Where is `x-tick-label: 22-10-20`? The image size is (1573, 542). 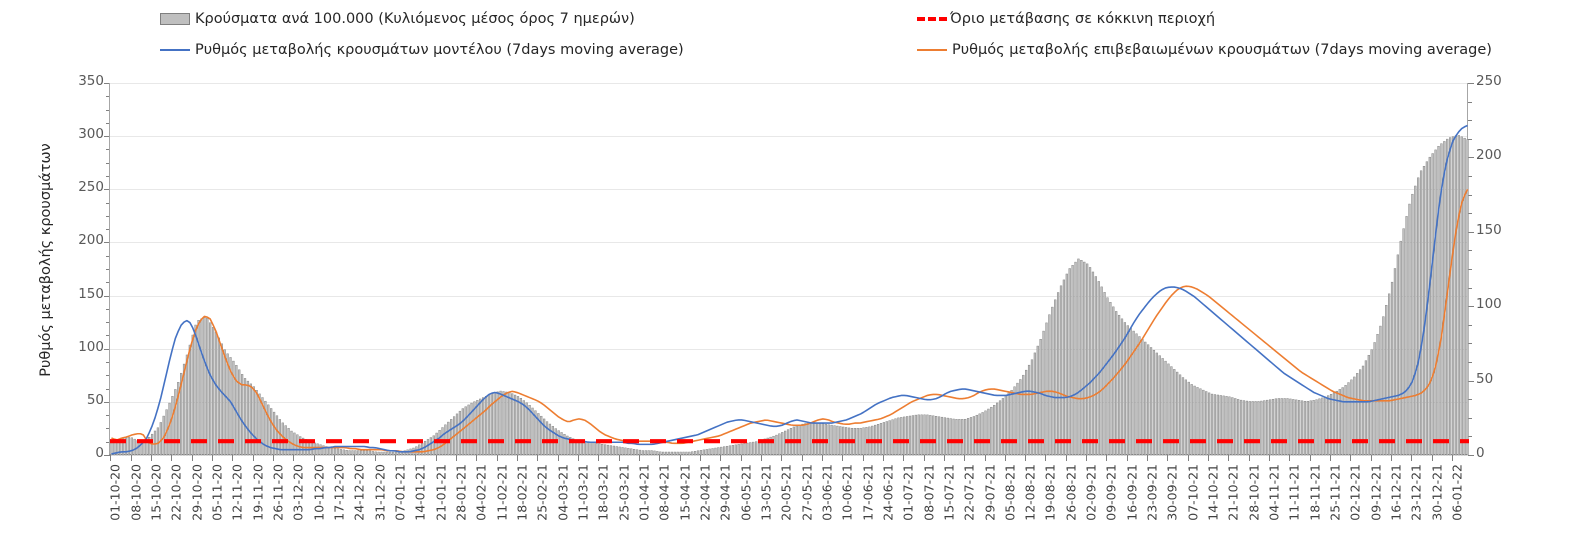
x-tick-label: 22-10-20 is located at coordinates (176, 492).